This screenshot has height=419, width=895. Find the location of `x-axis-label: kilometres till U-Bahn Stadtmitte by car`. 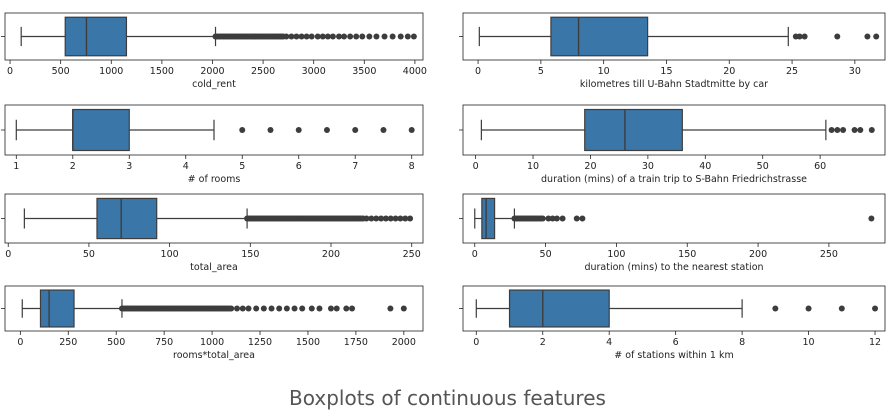

x-axis-label: kilometres till U-Bahn Stadtmitte by car is located at coordinates (674, 84).